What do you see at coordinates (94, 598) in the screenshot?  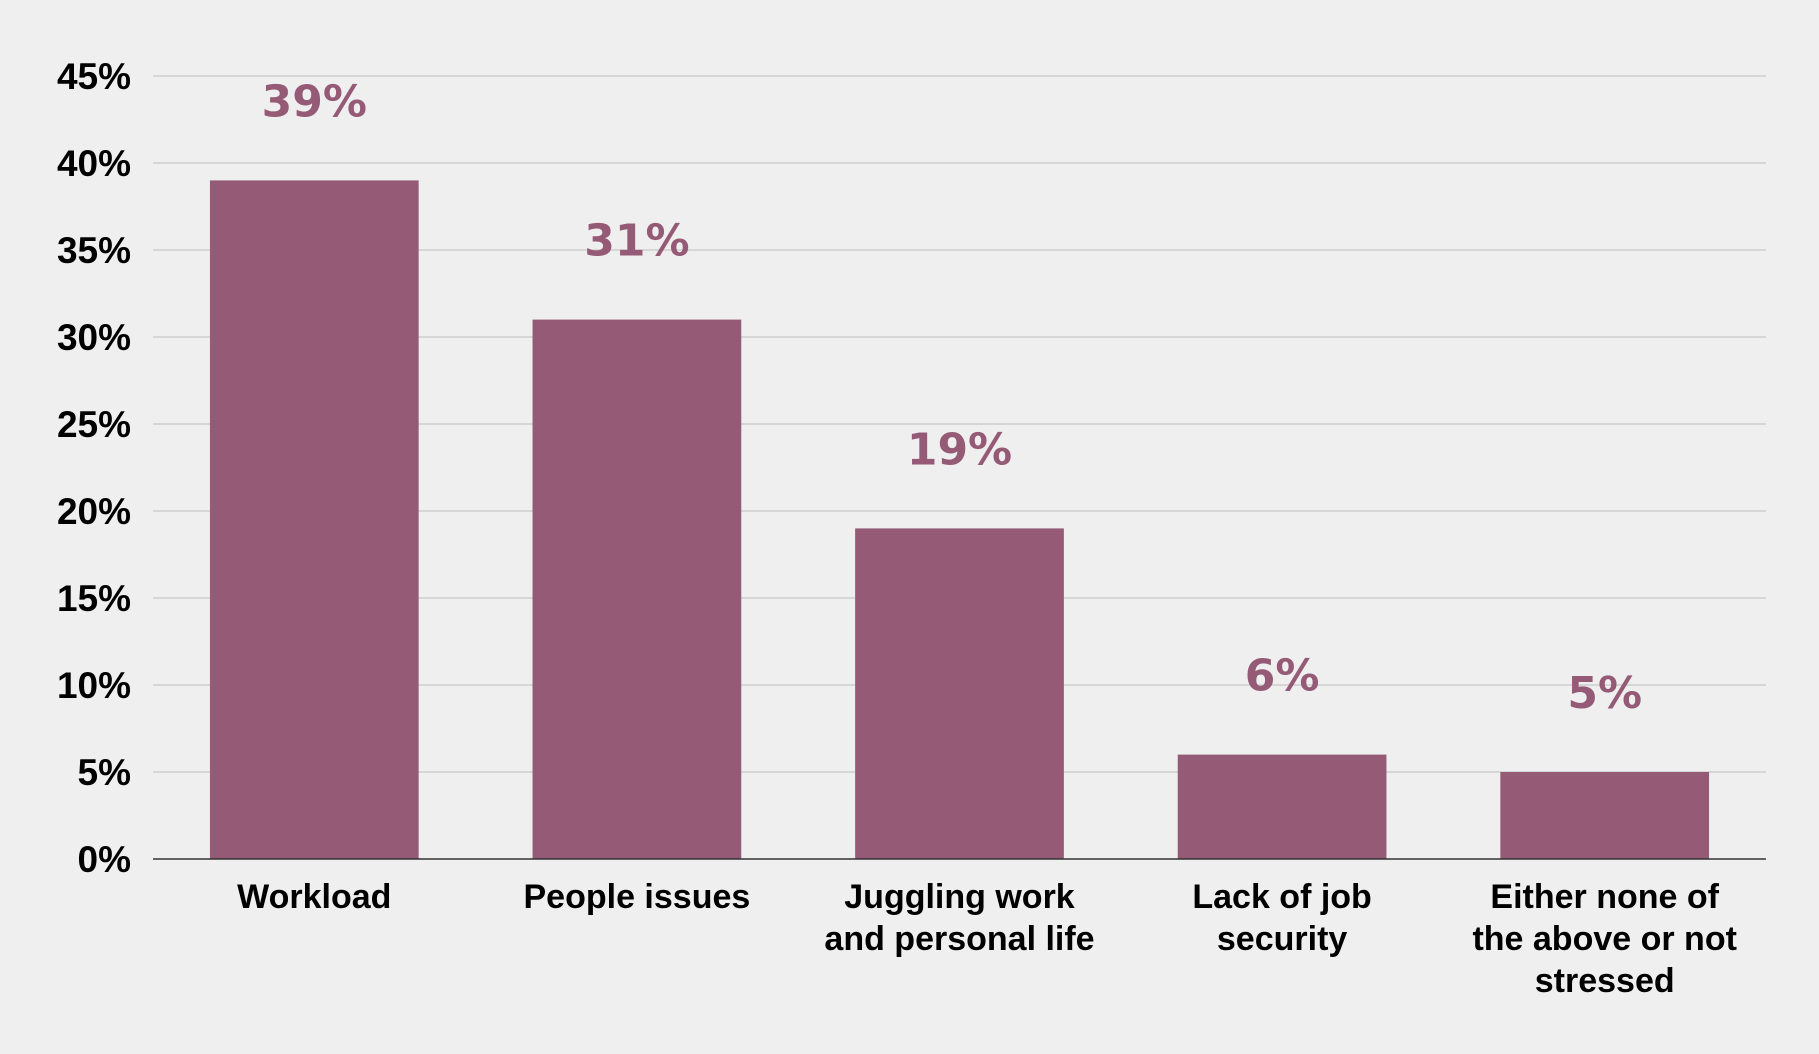 I see `y-tick-label: 15%` at bounding box center [94, 598].